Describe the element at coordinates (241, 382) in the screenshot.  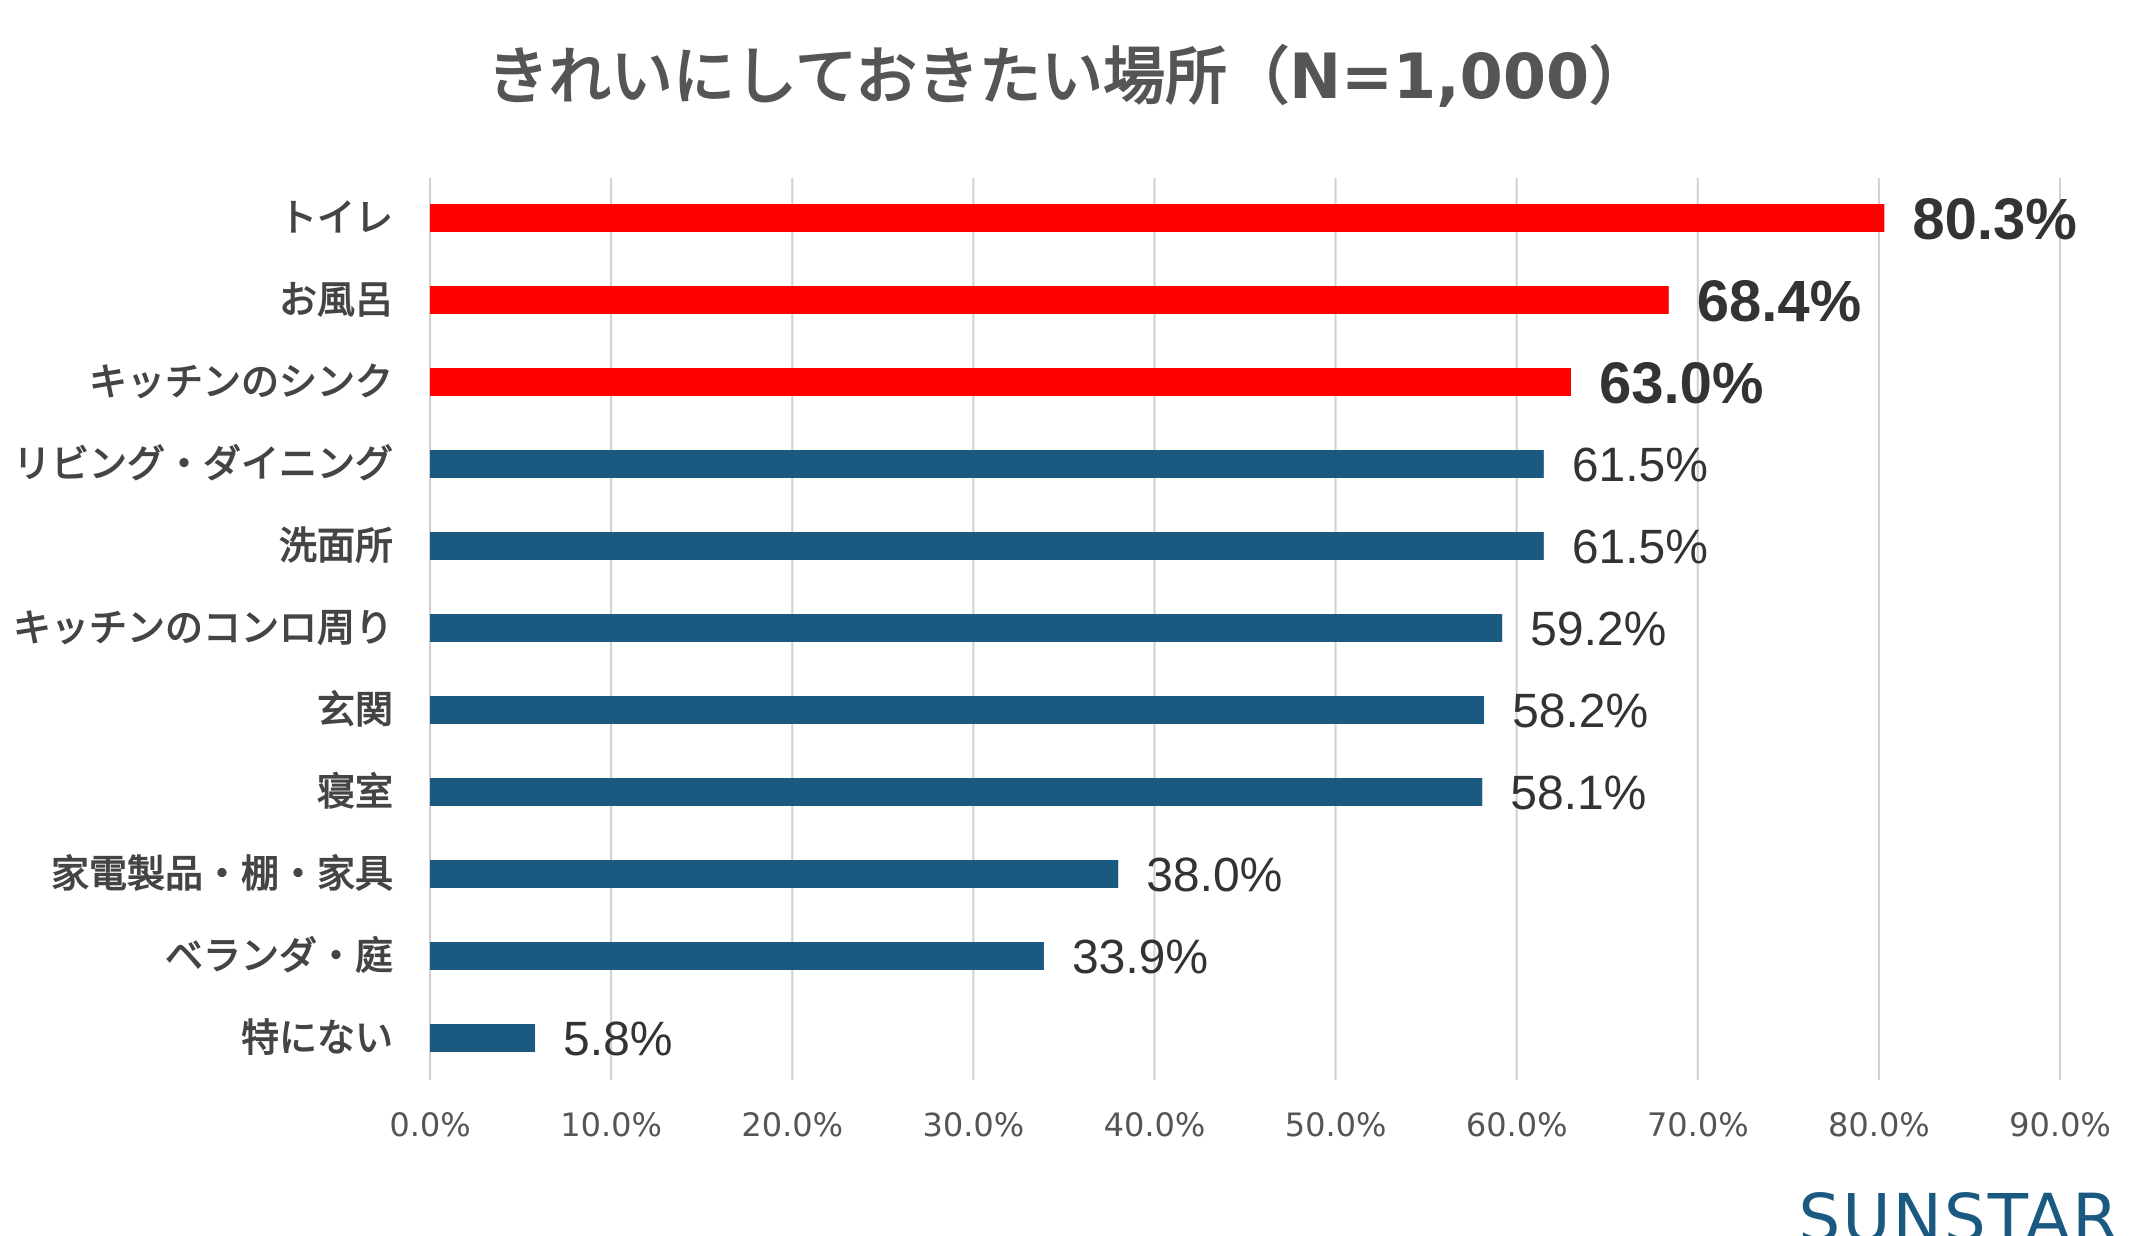
I see `category-label: キッチンのシンク` at that location.